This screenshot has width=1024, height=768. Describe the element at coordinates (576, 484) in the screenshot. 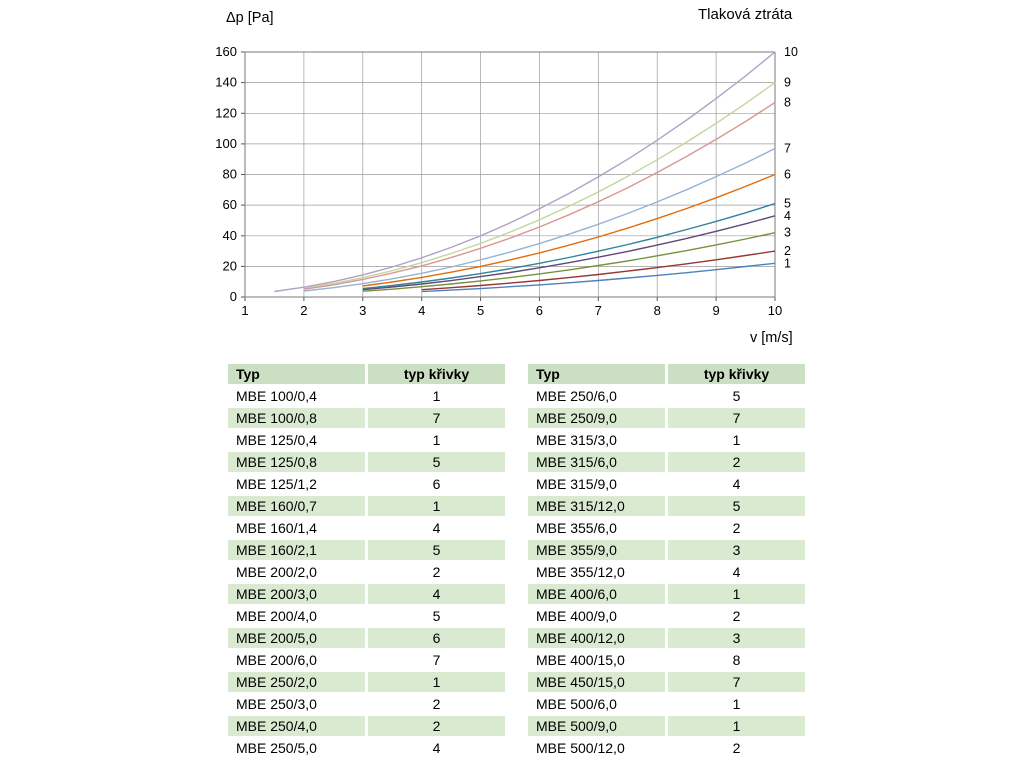

I see `type-cell: MBE 315/9,0` at that location.